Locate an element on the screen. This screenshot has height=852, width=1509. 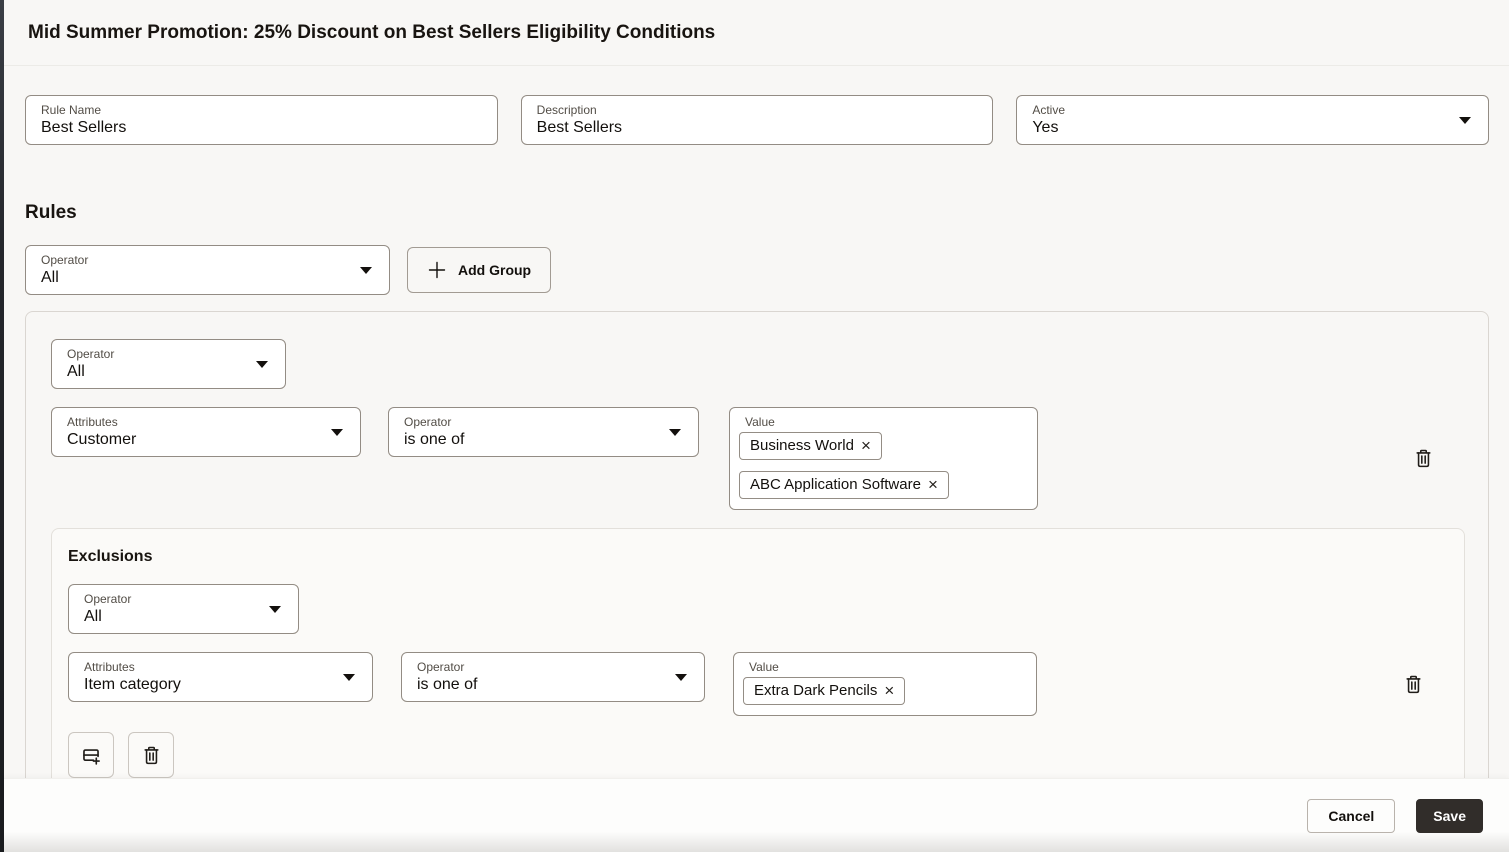
exclusions-operator-select: Operator All is located at coordinates (183, 609).